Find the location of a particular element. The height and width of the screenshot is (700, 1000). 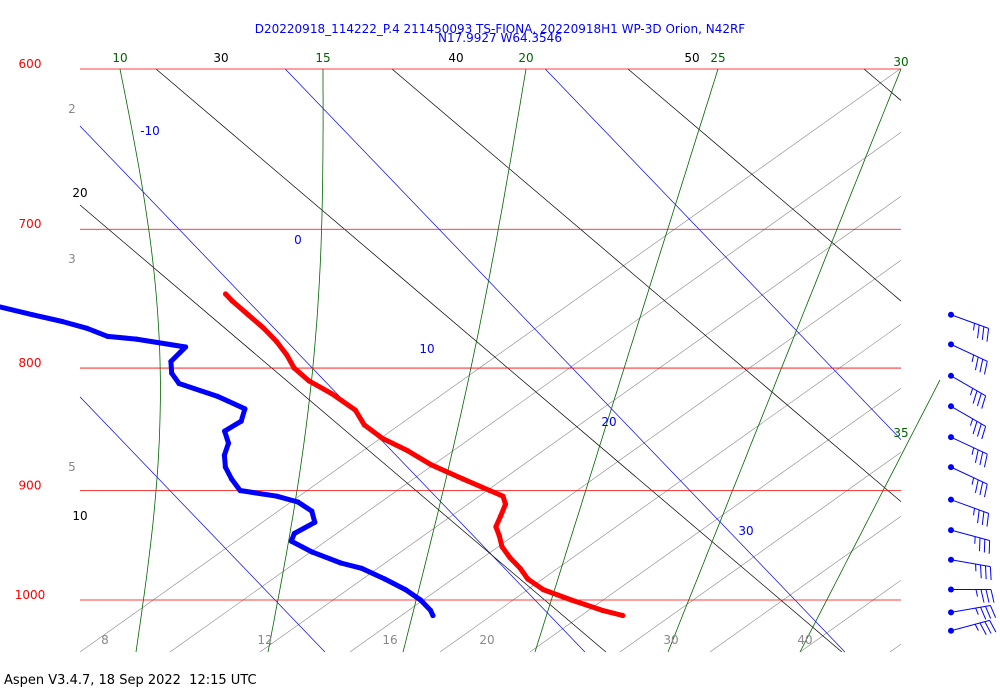

mixing-ratio-label: 12 is located at coordinates (264, 640).